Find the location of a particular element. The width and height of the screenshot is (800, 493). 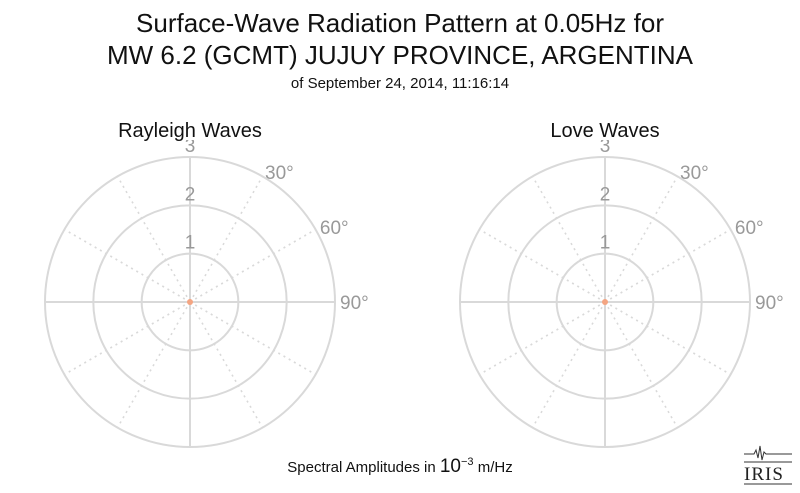

rayleigh-angular-tick-label-60: 60° is located at coordinates (334, 228).